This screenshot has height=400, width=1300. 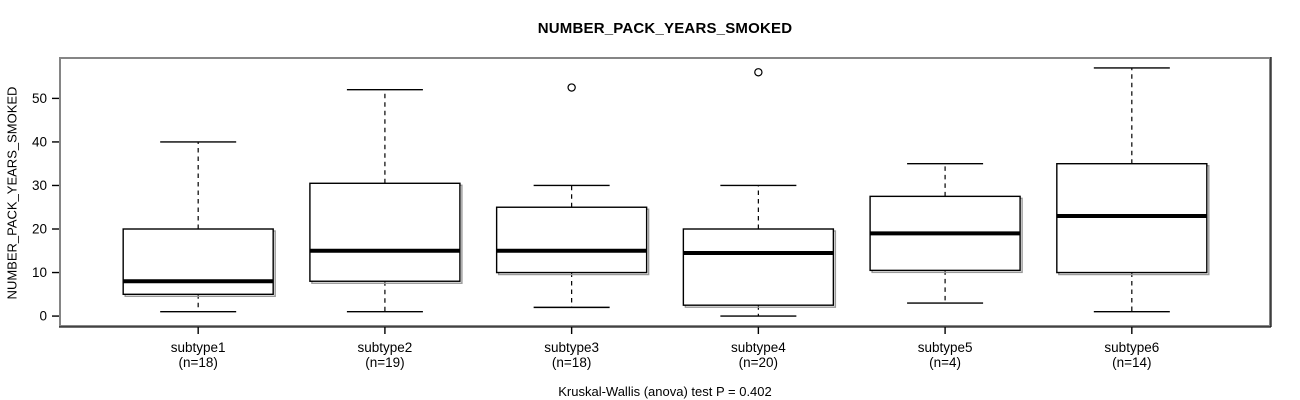 What do you see at coordinates (39, 185) in the screenshot?
I see `y-tick-label: 30` at bounding box center [39, 185].